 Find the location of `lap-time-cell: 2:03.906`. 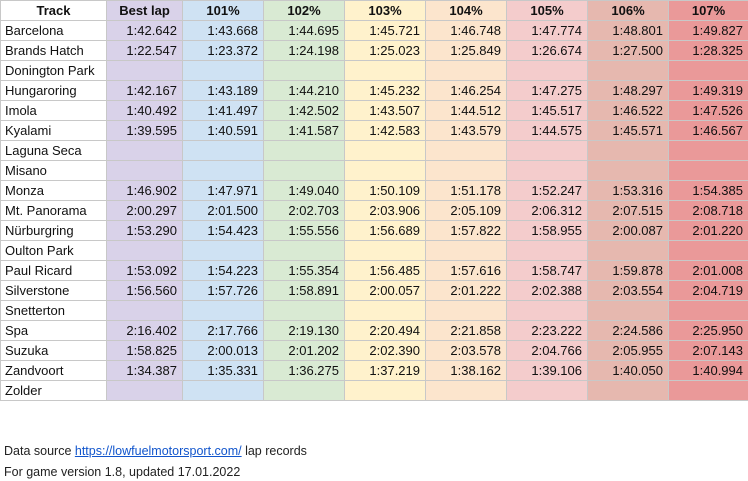

lap-time-cell: 2:03.906 is located at coordinates (385, 210).